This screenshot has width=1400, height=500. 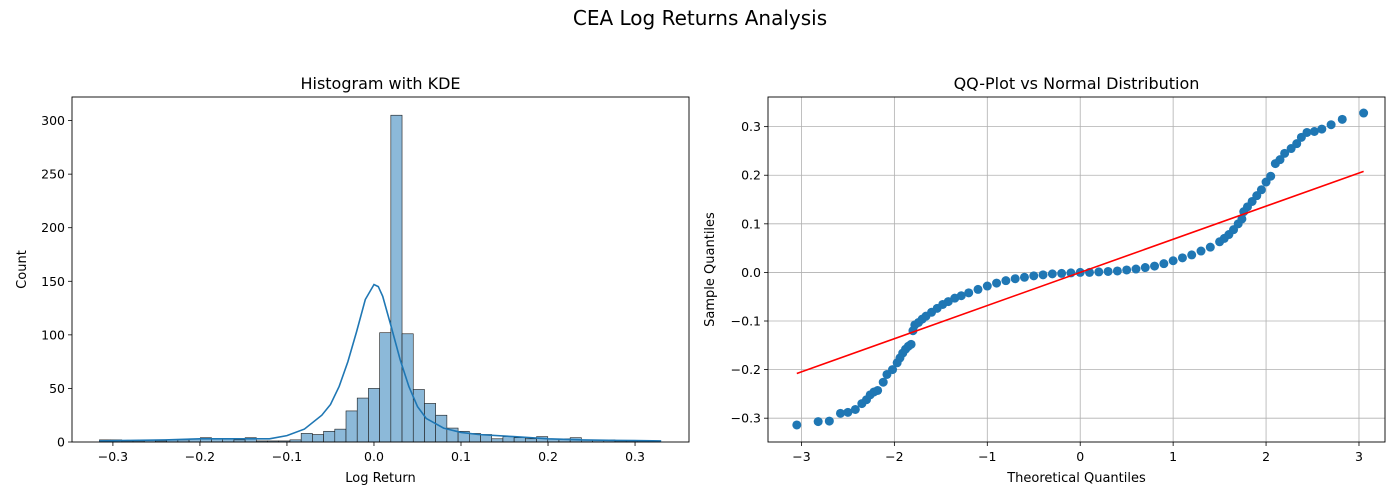 I want to click on y-tick-label: −0.3, so click(x=746, y=418).